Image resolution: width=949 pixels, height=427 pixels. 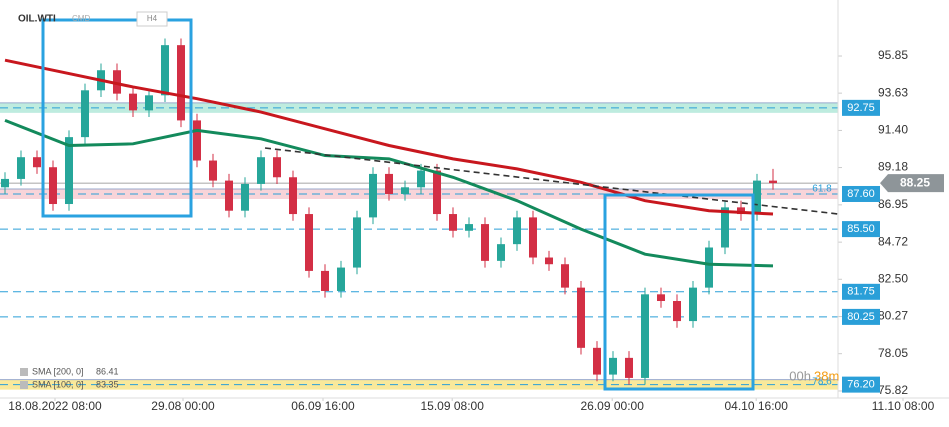 I want to click on trend-line, so click(x=551, y=181).